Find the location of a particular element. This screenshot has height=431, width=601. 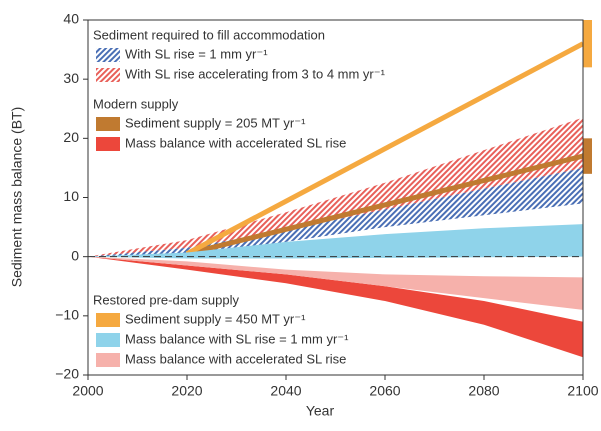

y-axis-label: Sediment mass balance (BT) is located at coordinates (17, 197).